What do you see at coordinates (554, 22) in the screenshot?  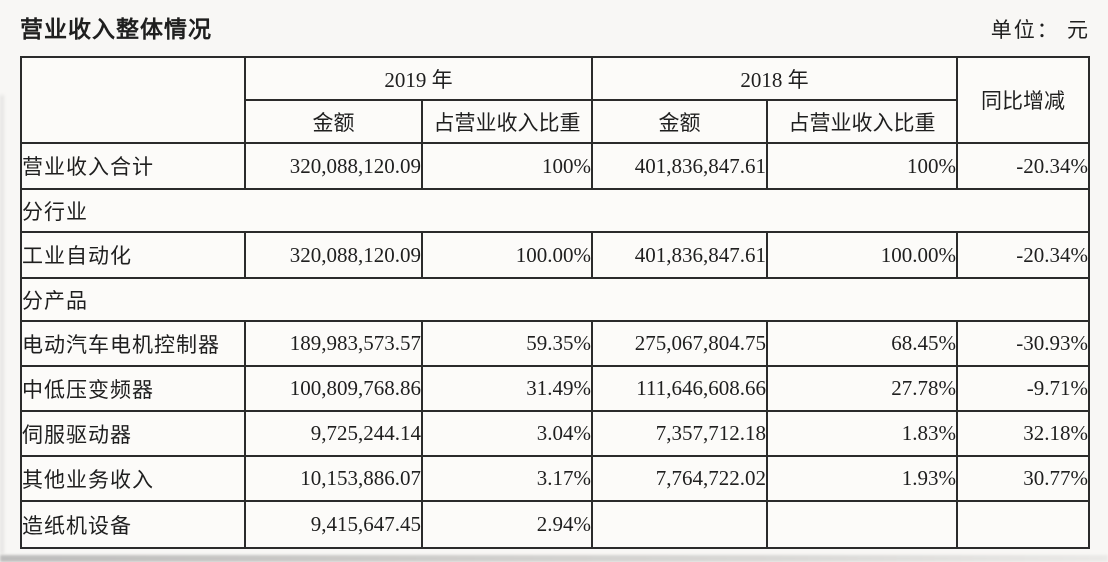 I see `top-bar: 营业收入整体情况 单位： 元` at bounding box center [554, 22].